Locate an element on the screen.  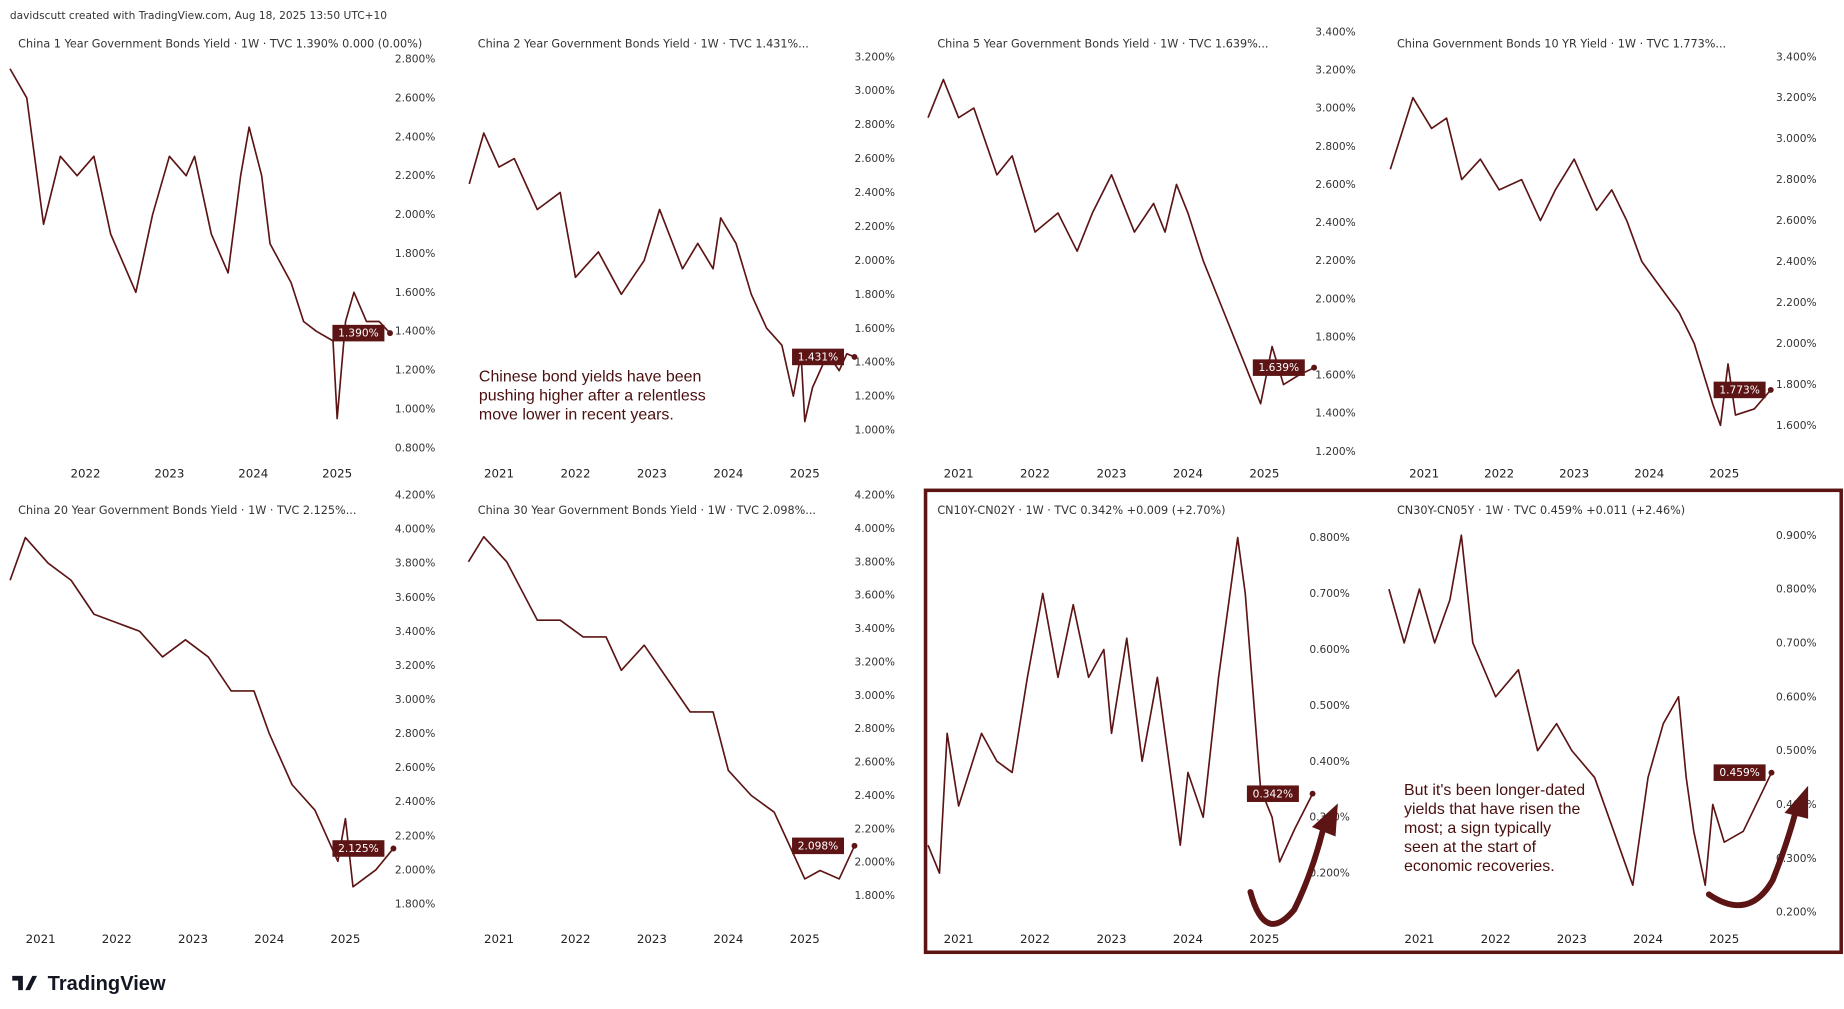
annotation-line: pushing higher after a relentless is located at coordinates (592, 396).